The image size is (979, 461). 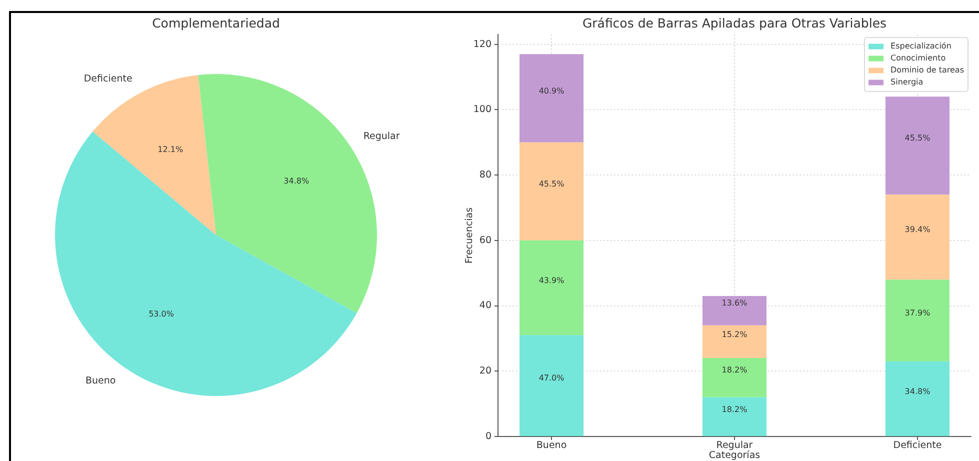 I want to click on annotation: 15.2%, so click(x=735, y=334).